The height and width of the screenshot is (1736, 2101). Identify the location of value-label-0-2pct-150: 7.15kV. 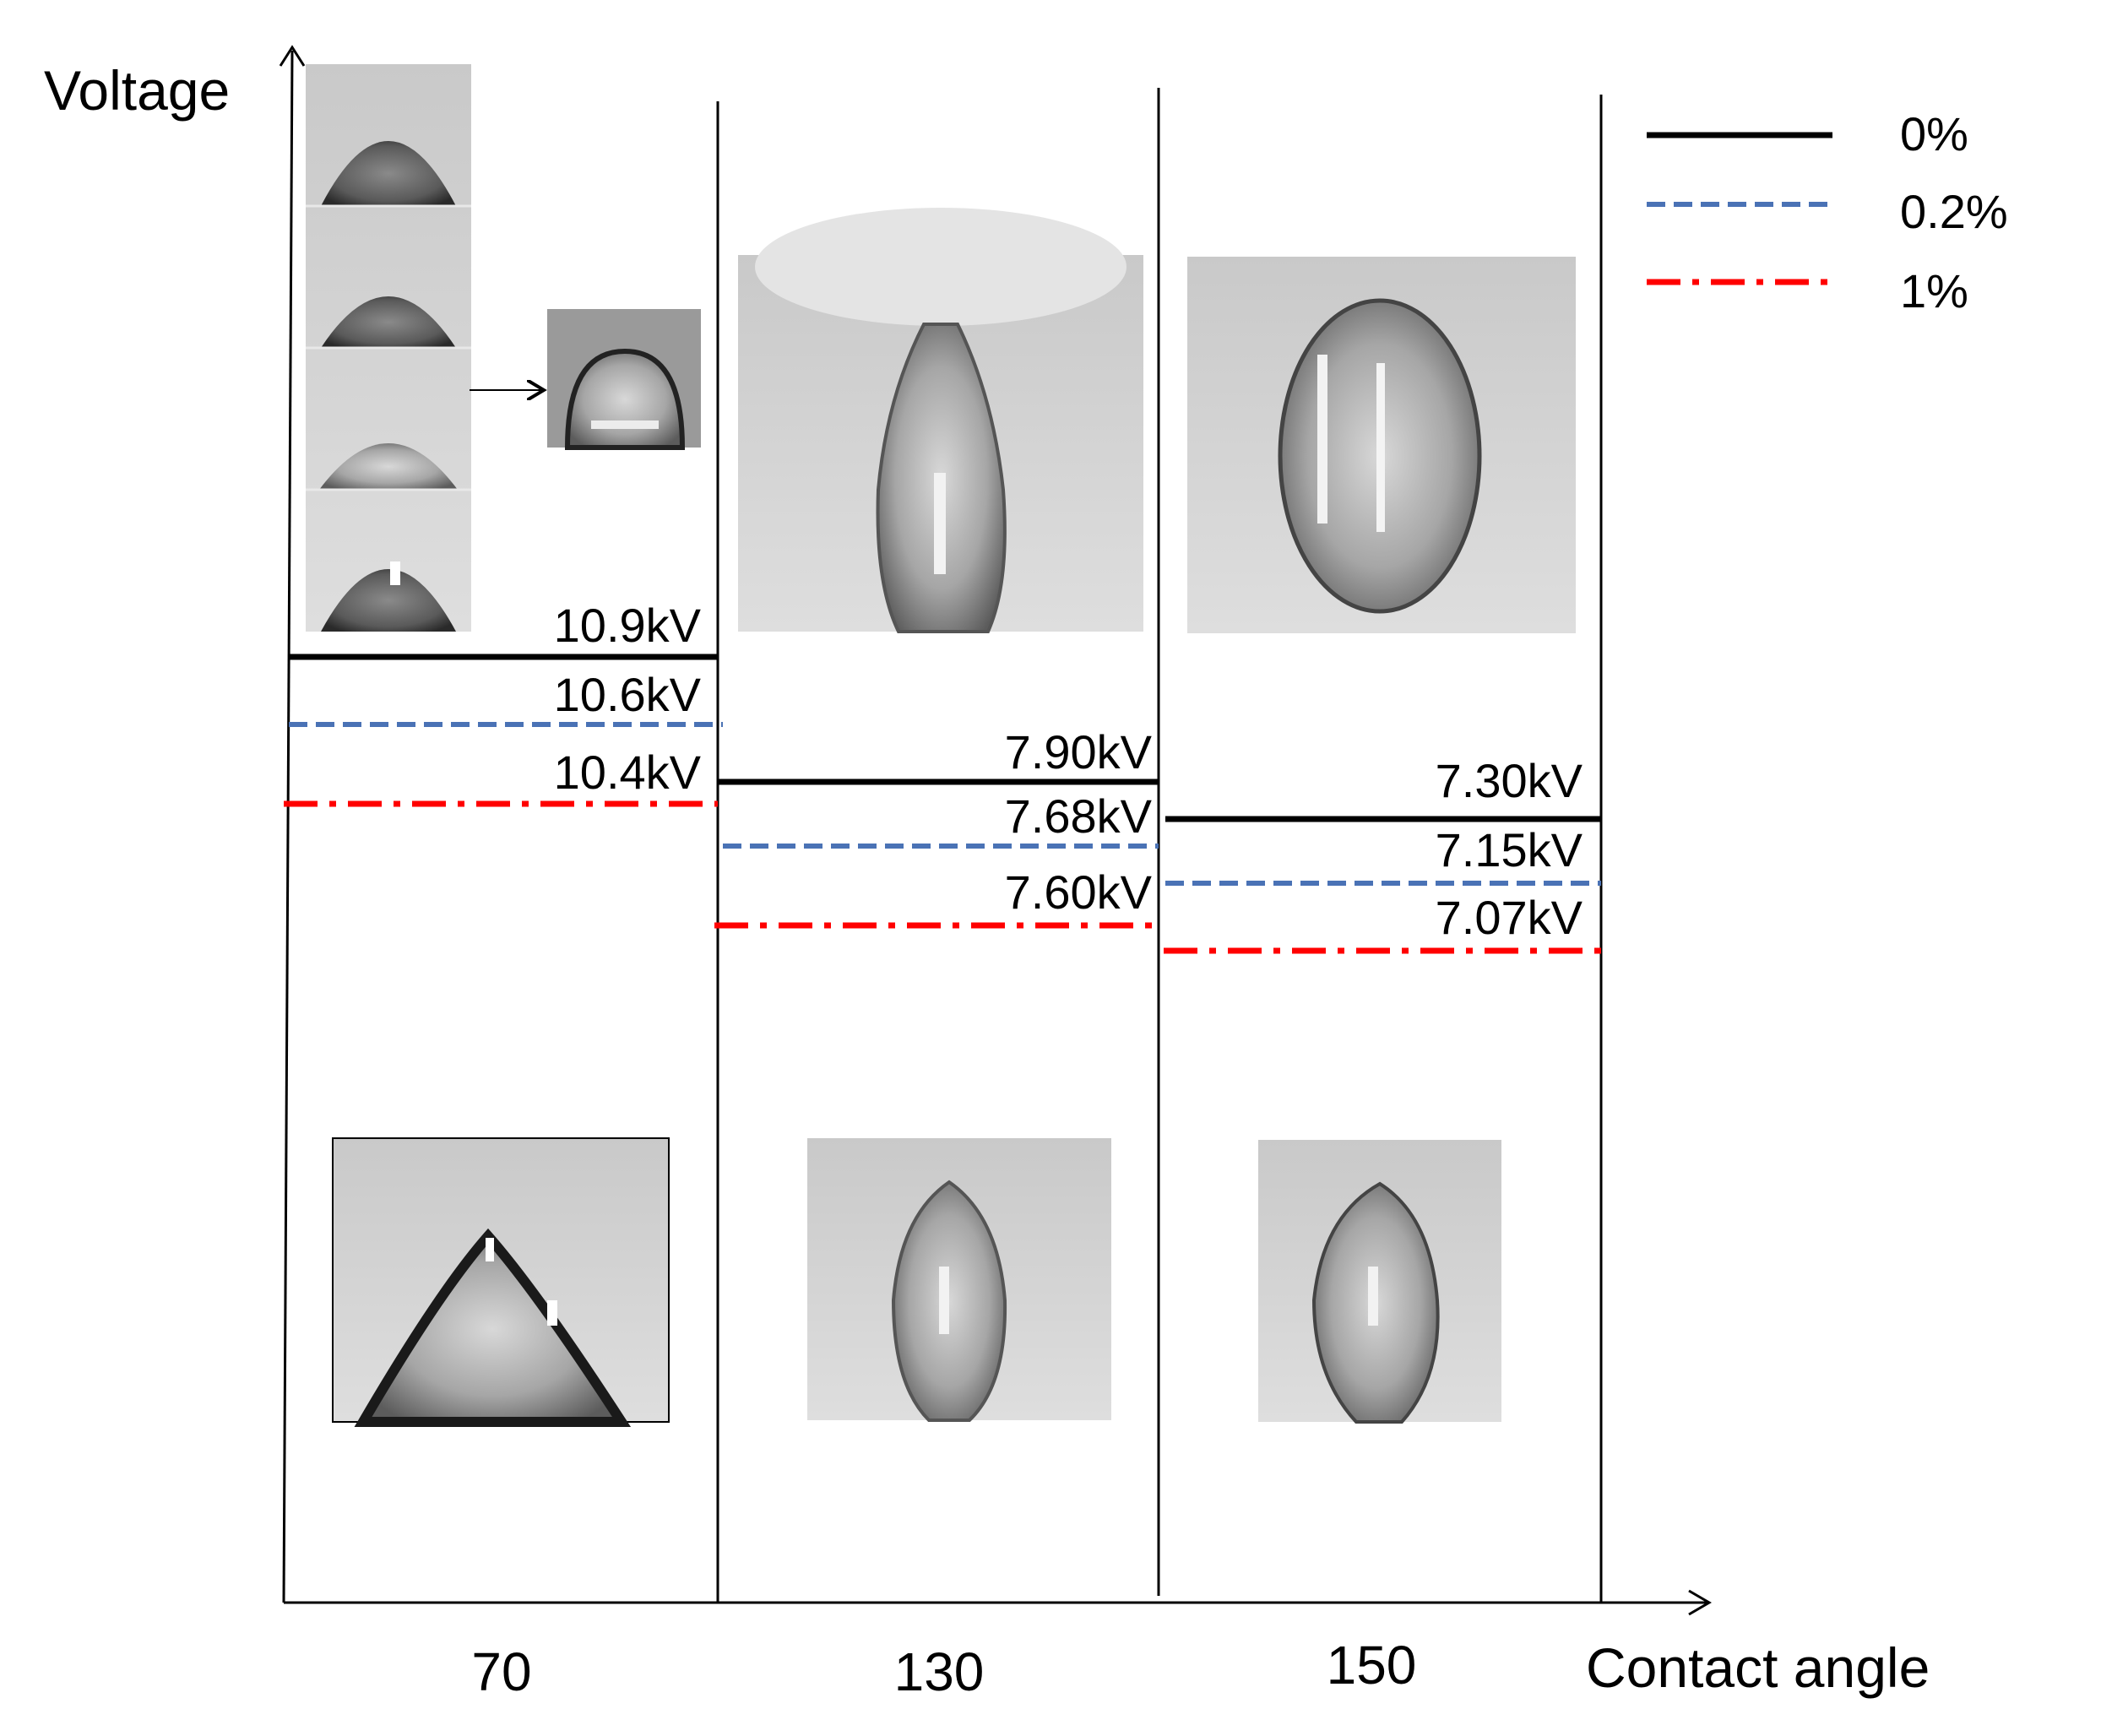
(1510, 850).